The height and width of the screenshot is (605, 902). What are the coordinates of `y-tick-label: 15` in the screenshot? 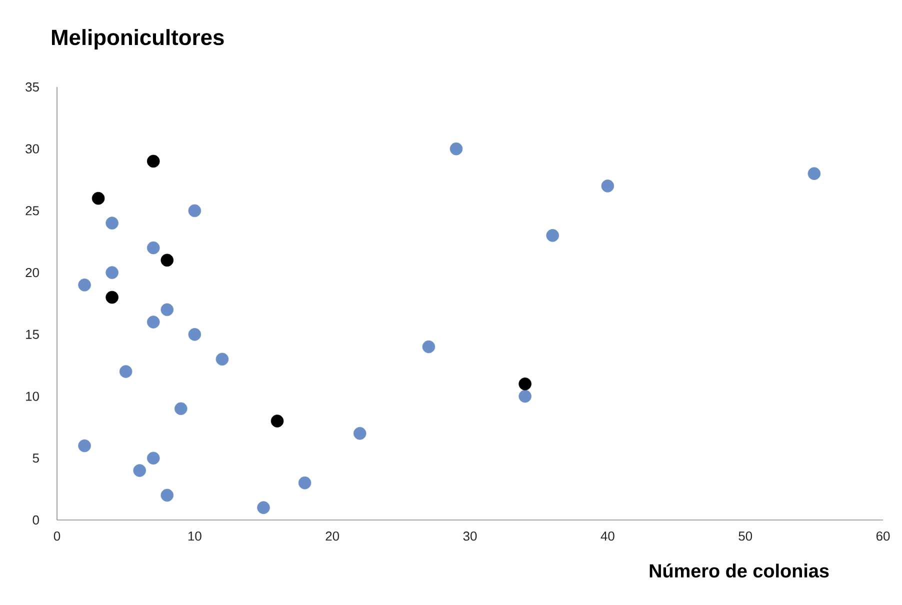 It's located at (32, 334).